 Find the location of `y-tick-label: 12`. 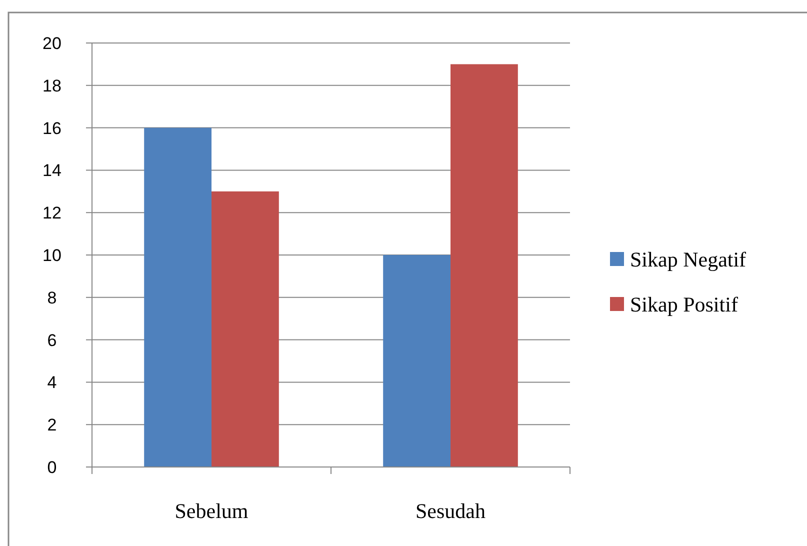

y-tick-label: 12 is located at coordinates (52, 213).